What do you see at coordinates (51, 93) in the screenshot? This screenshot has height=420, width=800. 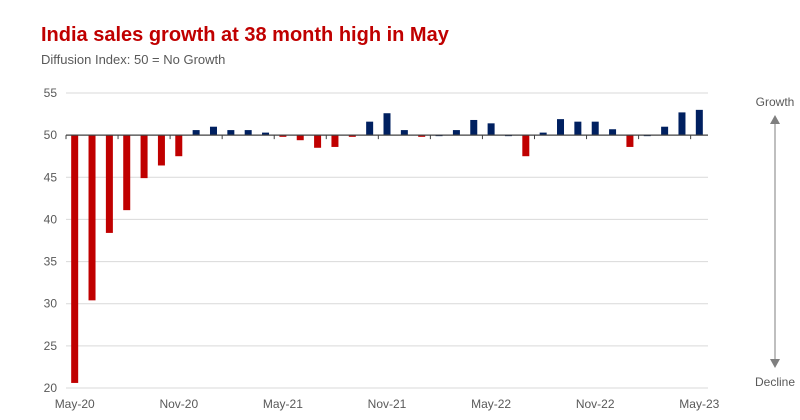 I see `y-tick-label: 55` at bounding box center [51, 93].